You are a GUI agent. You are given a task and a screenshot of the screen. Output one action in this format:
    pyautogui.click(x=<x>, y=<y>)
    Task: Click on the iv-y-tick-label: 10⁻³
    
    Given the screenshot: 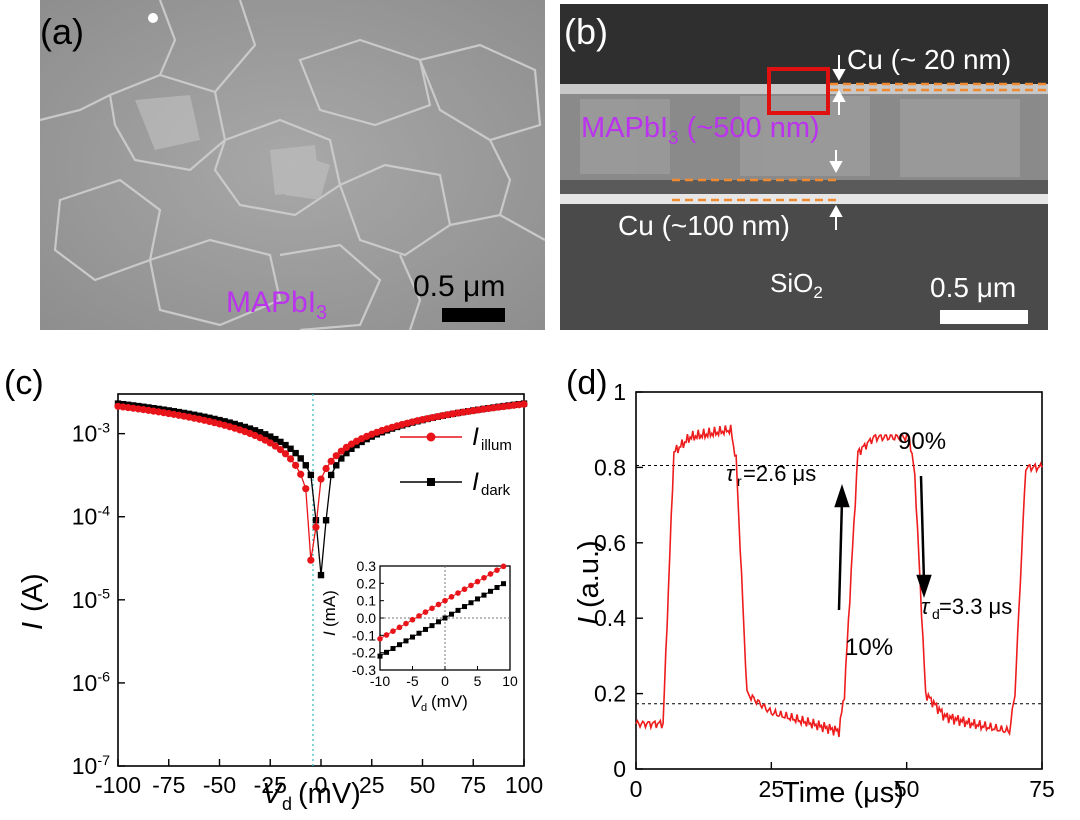 What is the action you would take?
    pyautogui.click(x=91, y=433)
    